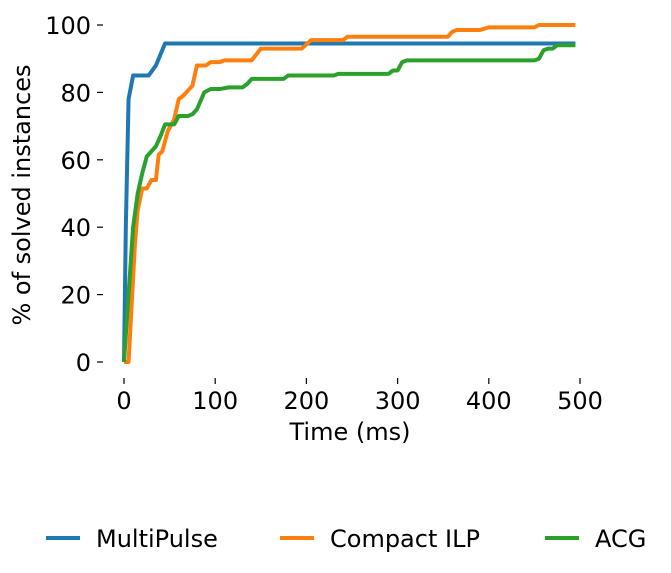  Describe the element at coordinates (75, 228) in the screenshot. I see `y-tick-label: 40` at that location.